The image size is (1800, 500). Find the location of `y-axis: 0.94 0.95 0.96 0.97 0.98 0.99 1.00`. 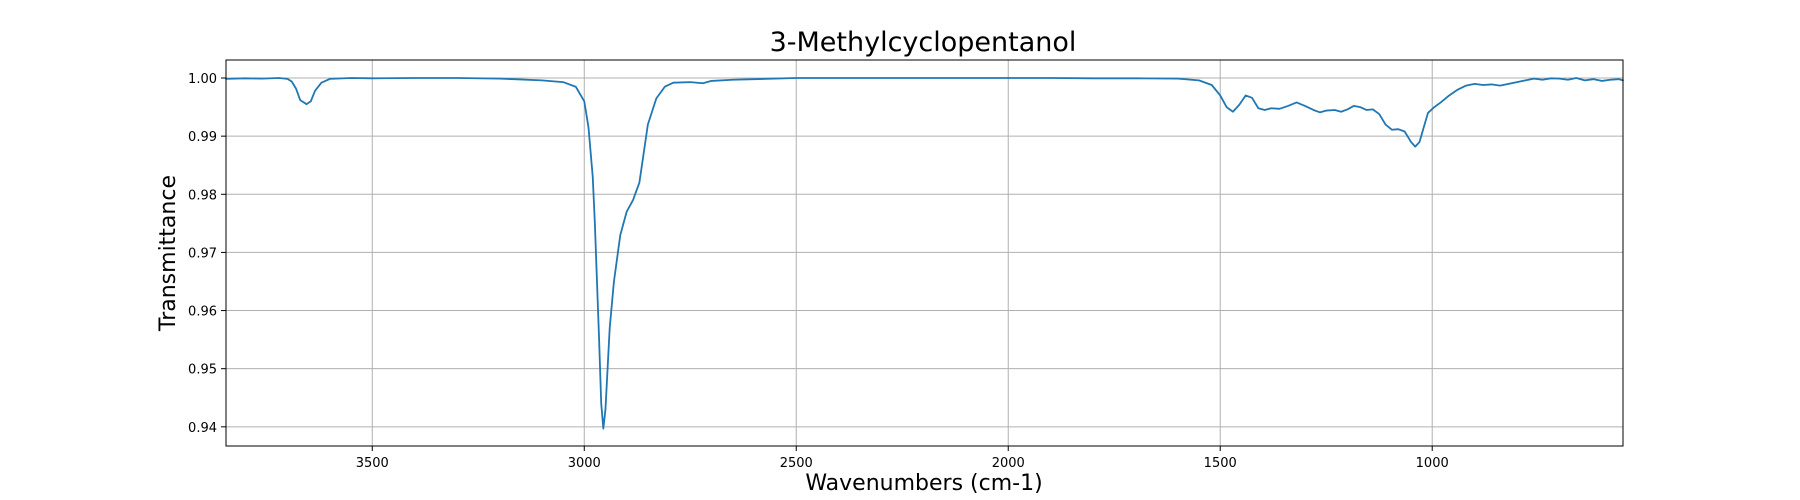

y-axis: 0.94 0.95 0.96 0.97 0.98 0.99 1.00 is located at coordinates (207, 254).